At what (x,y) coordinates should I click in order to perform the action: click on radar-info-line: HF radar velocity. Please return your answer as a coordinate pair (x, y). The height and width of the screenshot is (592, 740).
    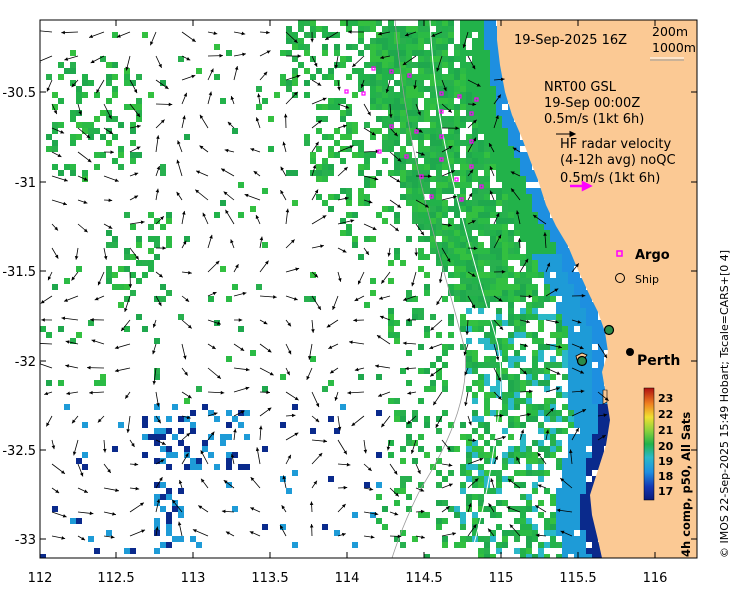
    Looking at the image, I should click on (616, 144).